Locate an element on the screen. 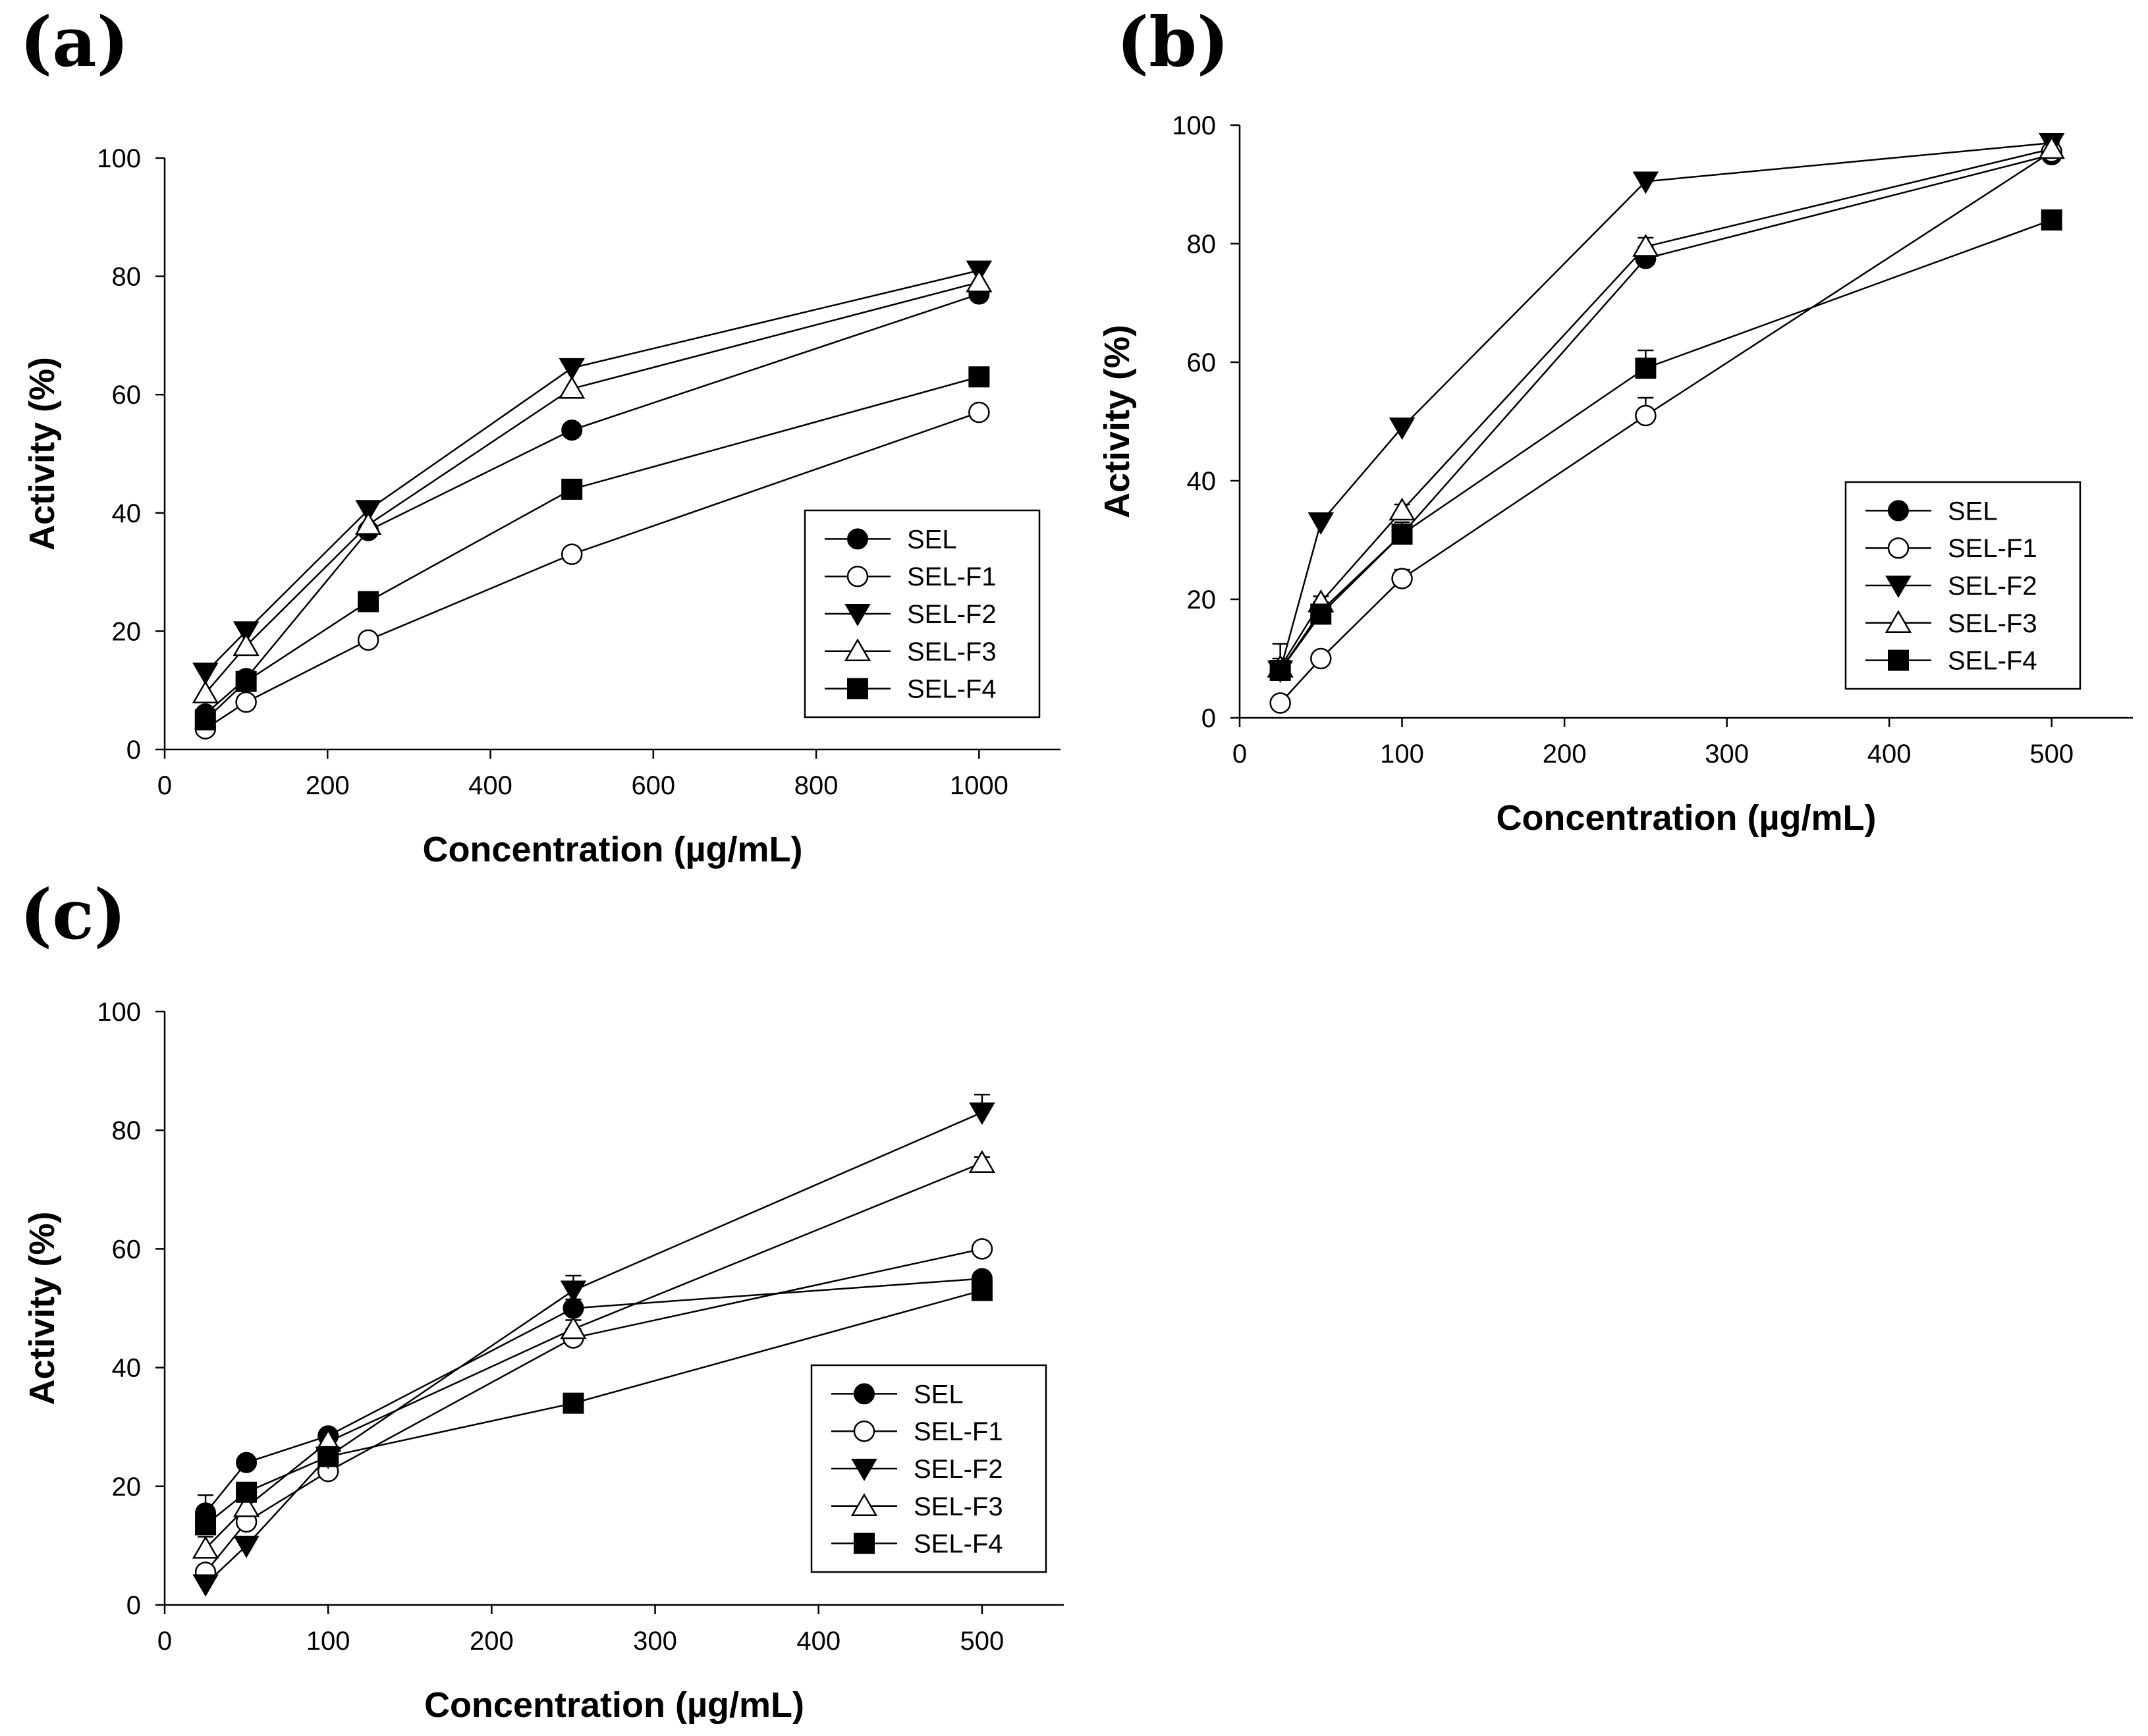  x-tick-label: 500 is located at coordinates (2051, 754).